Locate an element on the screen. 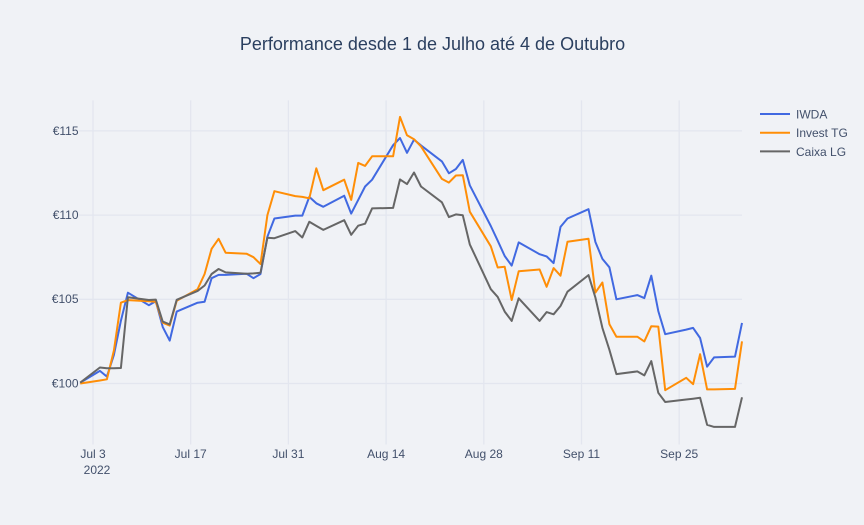 Image resolution: width=864 pixels, height=525 pixels. svg-text: 2022 is located at coordinates (97, 470).